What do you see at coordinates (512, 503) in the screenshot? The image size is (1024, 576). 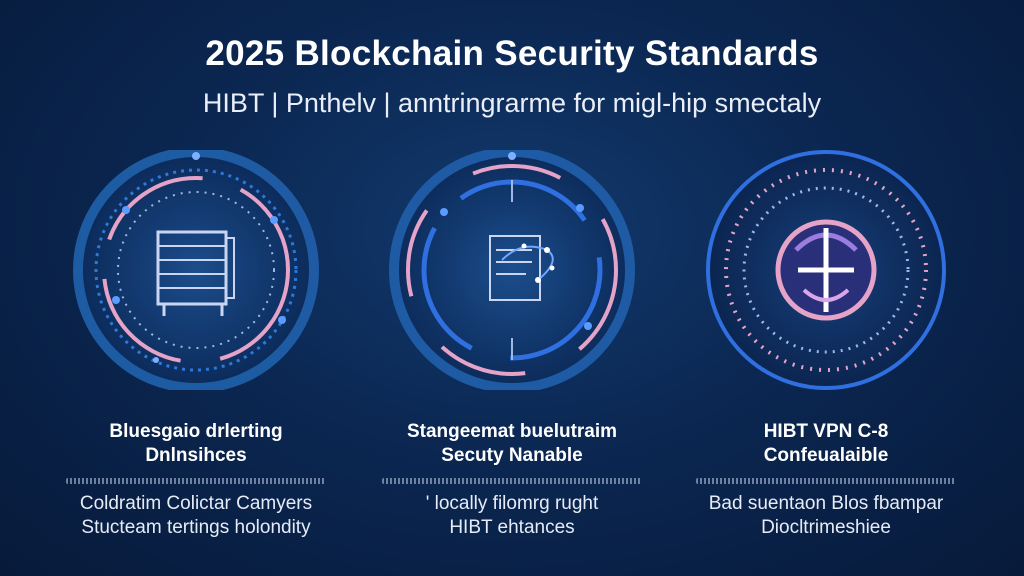 I see `card-text-line1: ' locally filomrg rught` at bounding box center [512, 503].